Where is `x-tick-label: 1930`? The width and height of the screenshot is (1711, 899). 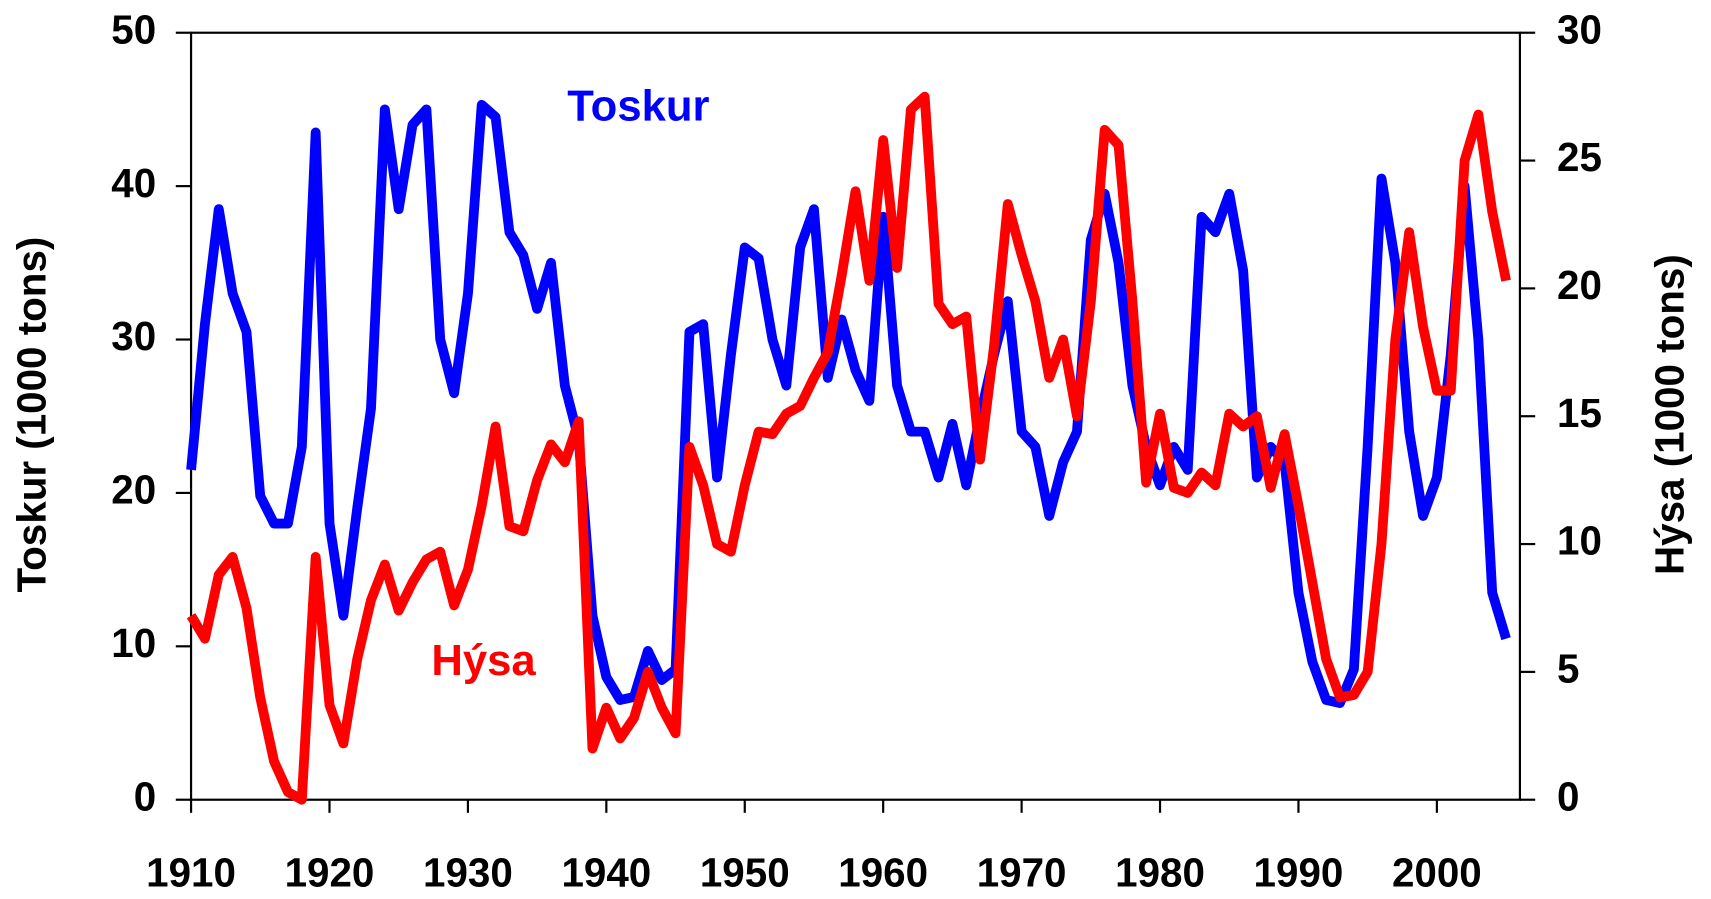
x-tick-label: 1930 is located at coordinates (468, 873).